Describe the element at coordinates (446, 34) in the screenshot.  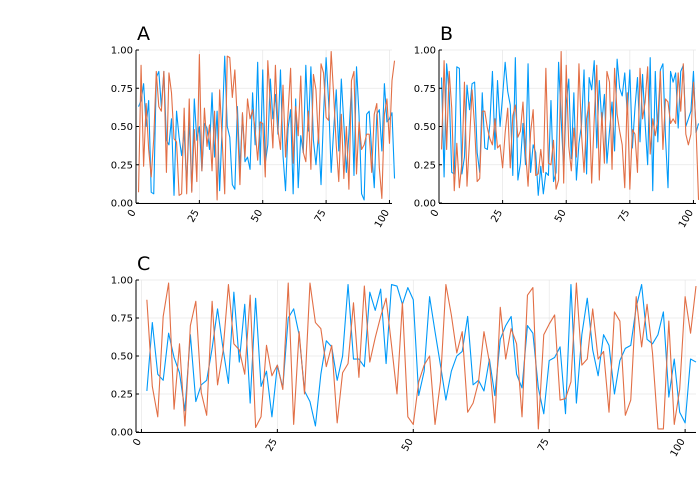
I see `panel-title: B` at that location.